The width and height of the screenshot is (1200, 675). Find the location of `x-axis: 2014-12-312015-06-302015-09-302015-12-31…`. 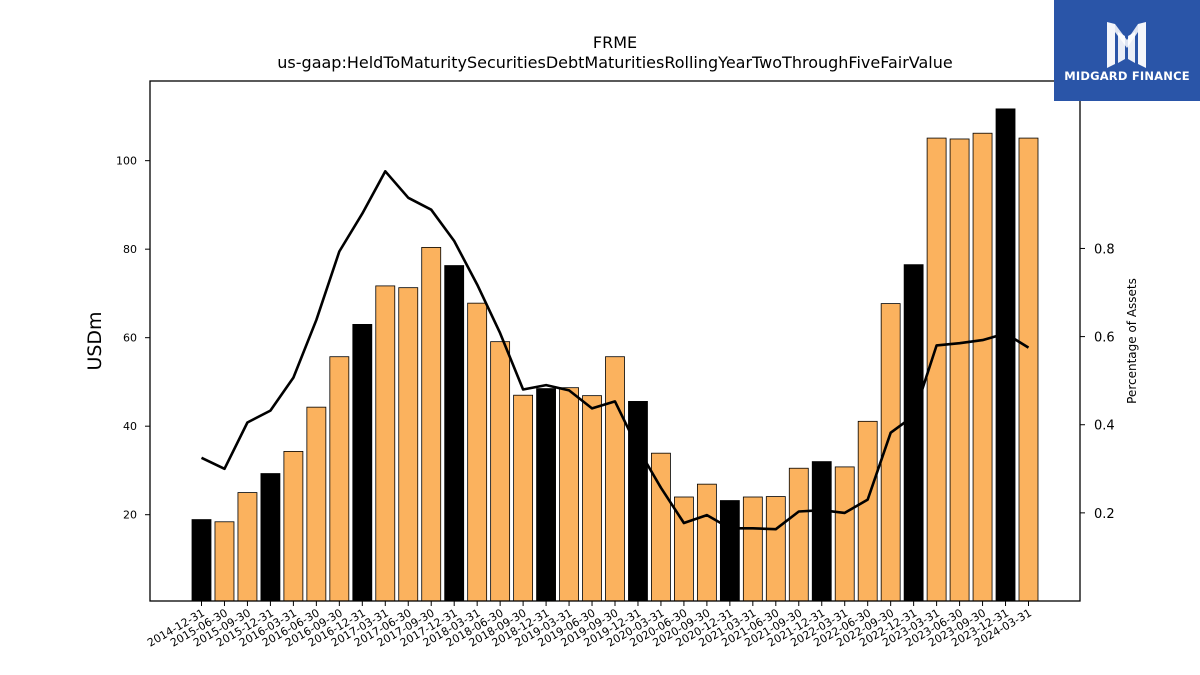

x-axis: 2014-12-312015-06-302015-09-302015-12-31… is located at coordinates (589, 625).